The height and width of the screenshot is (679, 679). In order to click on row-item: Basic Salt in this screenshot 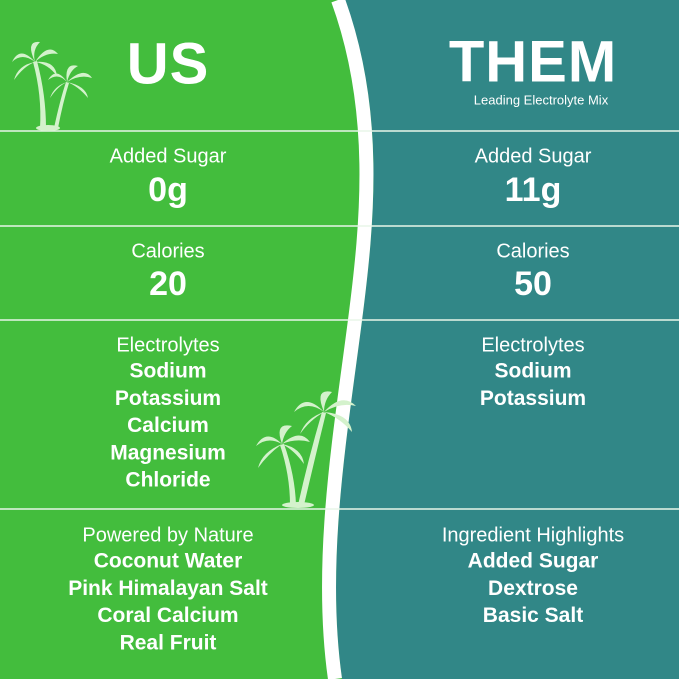, I will do `click(533, 615)`.